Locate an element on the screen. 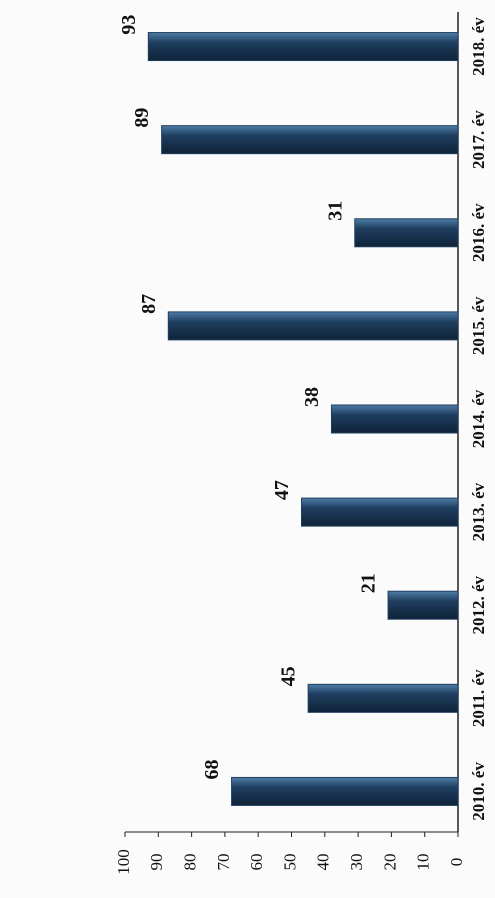 The width and height of the screenshot is (495, 898). y-tick-label: 30 is located at coordinates (356, 862).